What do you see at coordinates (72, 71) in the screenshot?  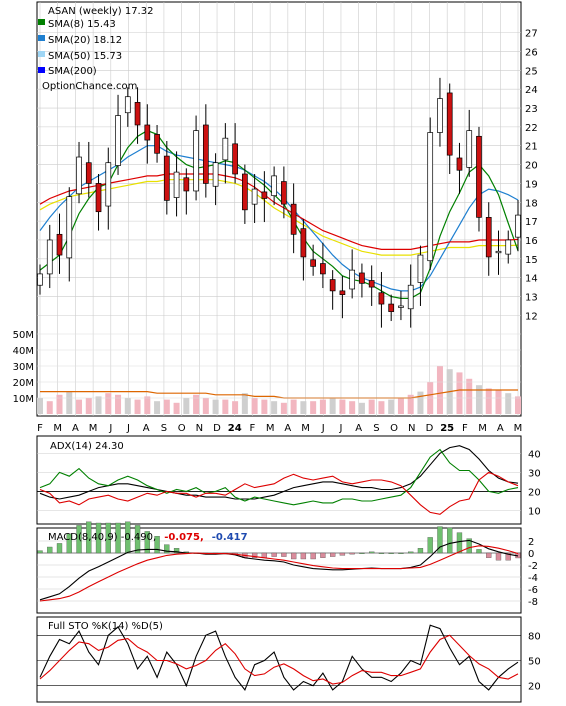 I see `legend-sma200: SMA(200)` at bounding box center [72, 71].